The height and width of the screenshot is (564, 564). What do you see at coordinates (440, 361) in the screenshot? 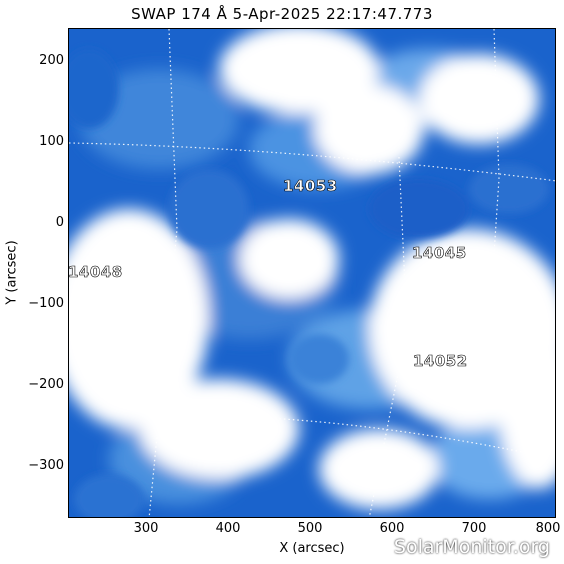
I see `active-region-label: 14052` at bounding box center [440, 361].